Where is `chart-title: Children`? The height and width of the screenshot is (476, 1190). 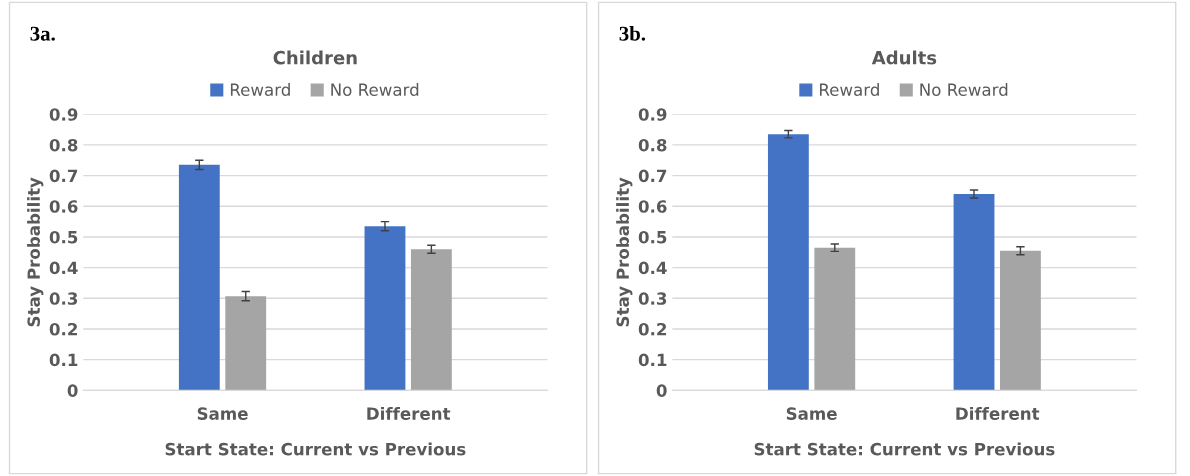
chart-title: Children is located at coordinates (315, 57).